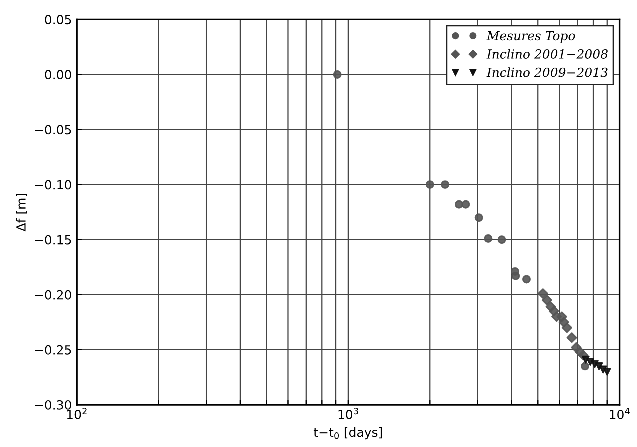 The width and height of the screenshot is (637, 447). I want to click on y-tick-label: −0.25, so click(53, 350).